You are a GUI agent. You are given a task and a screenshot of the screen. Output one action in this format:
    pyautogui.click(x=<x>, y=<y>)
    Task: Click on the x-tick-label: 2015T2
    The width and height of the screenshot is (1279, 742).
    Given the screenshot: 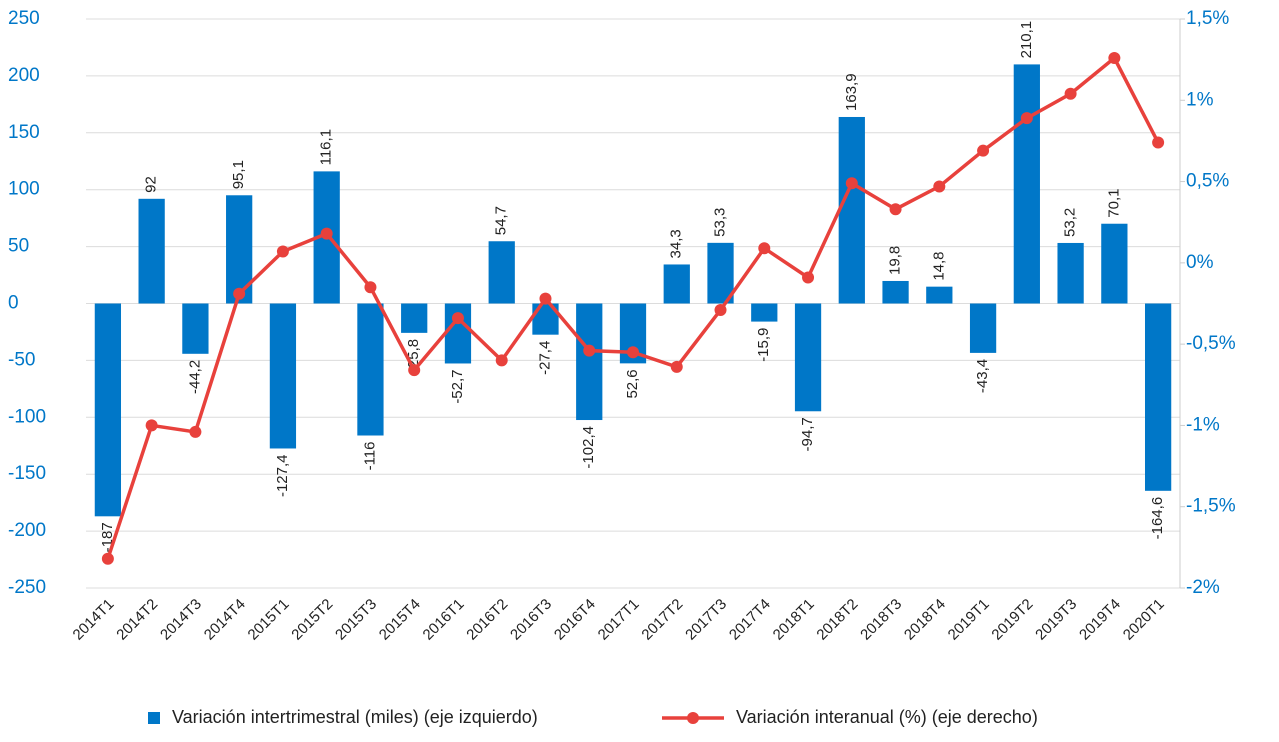 What is the action you would take?
    pyautogui.click(x=312, y=620)
    